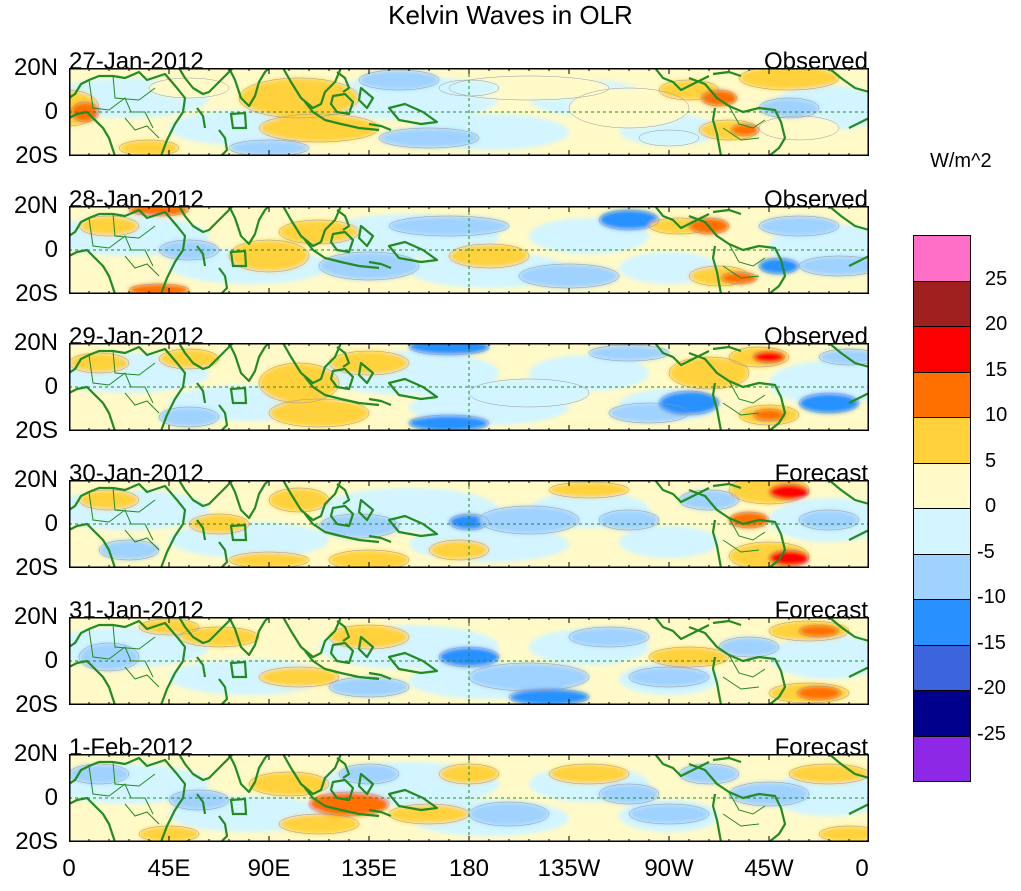 The height and width of the screenshot is (891, 1021). I want to click on lat-label-0: 0, so click(51, 523).